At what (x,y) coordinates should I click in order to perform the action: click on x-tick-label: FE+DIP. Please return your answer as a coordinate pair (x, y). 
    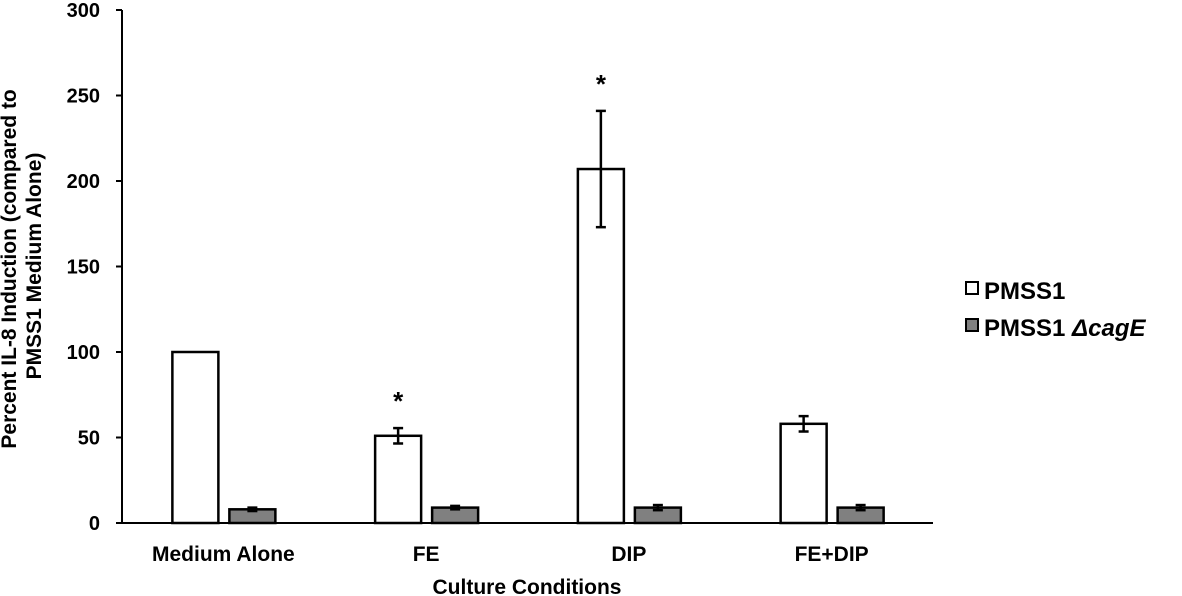
    Looking at the image, I should click on (832, 554).